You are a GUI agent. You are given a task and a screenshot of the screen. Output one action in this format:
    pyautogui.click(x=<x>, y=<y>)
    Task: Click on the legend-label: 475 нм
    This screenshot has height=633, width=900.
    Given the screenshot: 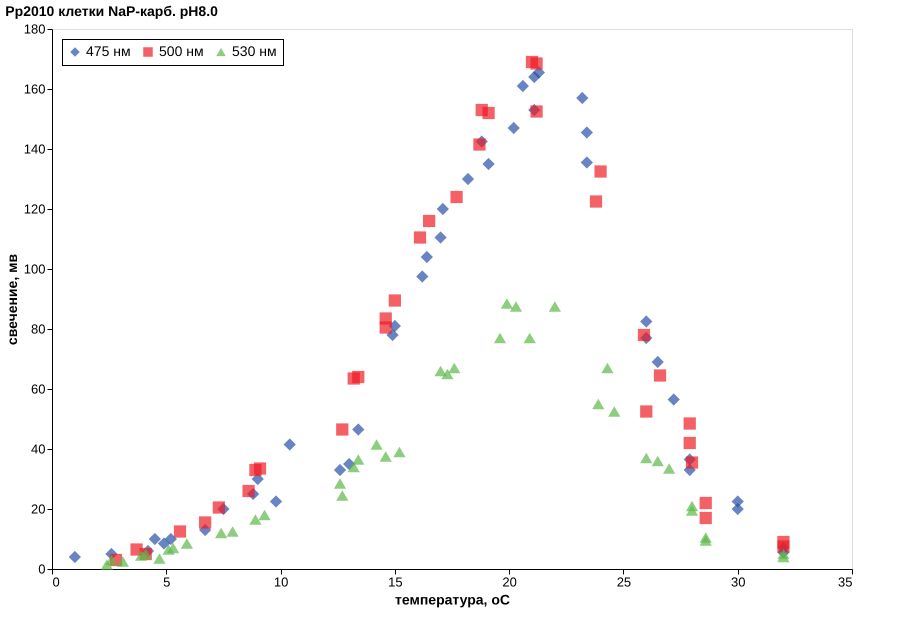 What is the action you would take?
    pyautogui.click(x=108, y=51)
    